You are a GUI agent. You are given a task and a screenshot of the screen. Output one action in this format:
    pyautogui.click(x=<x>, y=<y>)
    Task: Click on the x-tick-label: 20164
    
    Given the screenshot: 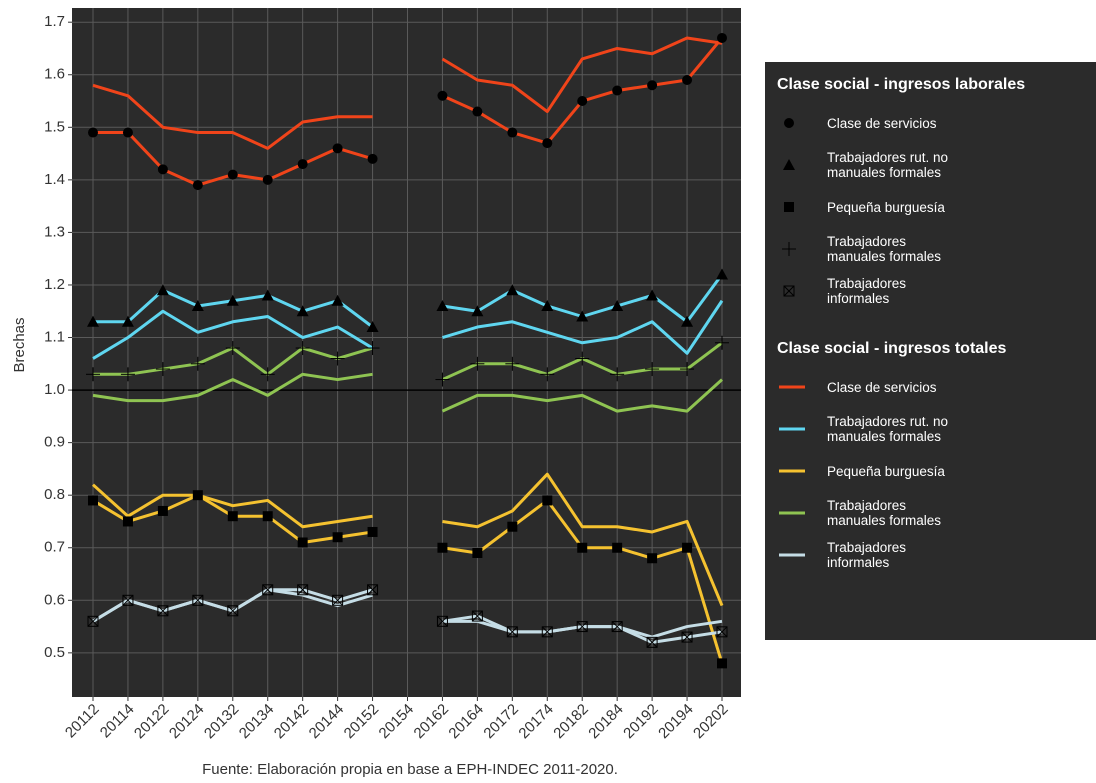 What is the action you would take?
    pyautogui.click(x=467, y=722)
    